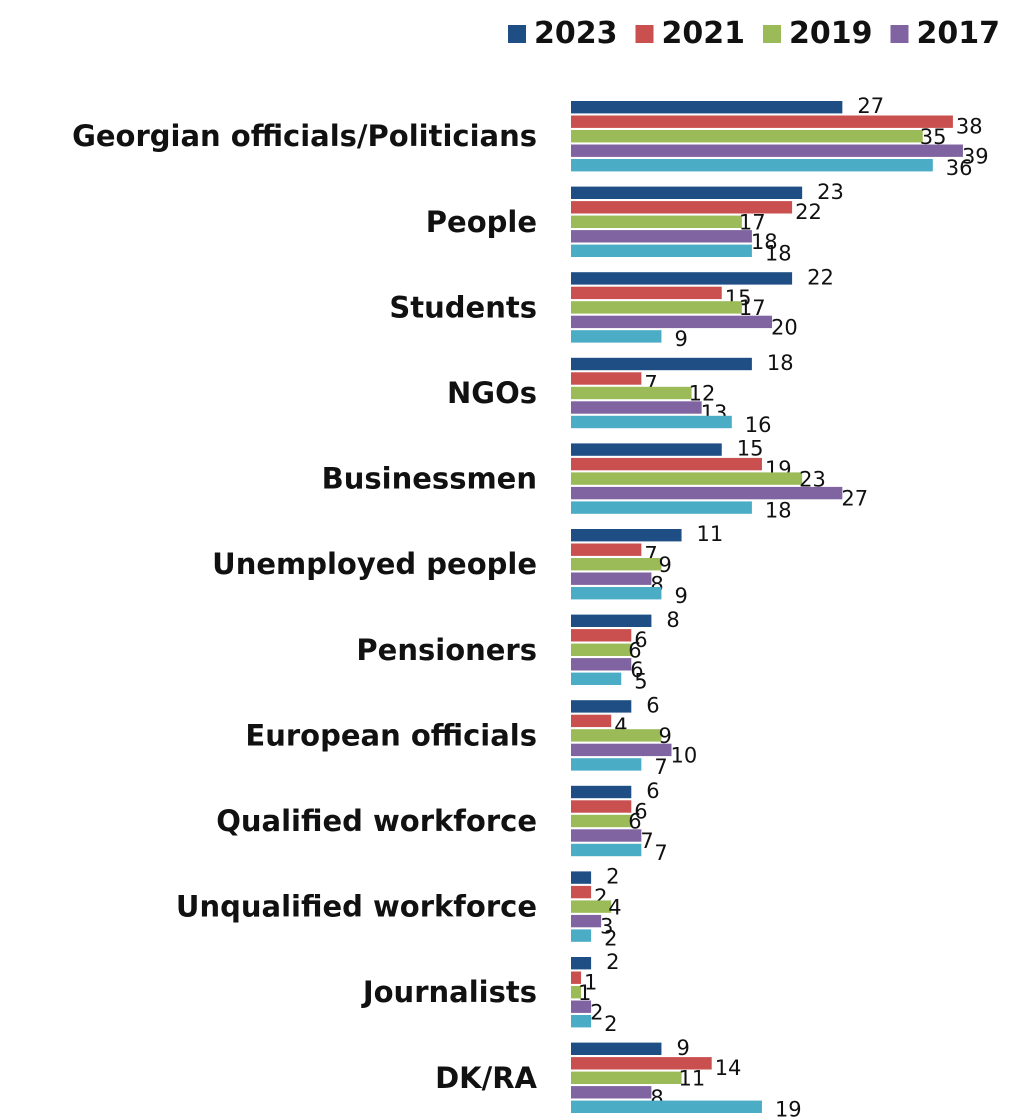  What do you see at coordinates (612, 962) in the screenshot?
I see `value-label-journalists-2023: 2` at bounding box center [612, 962].